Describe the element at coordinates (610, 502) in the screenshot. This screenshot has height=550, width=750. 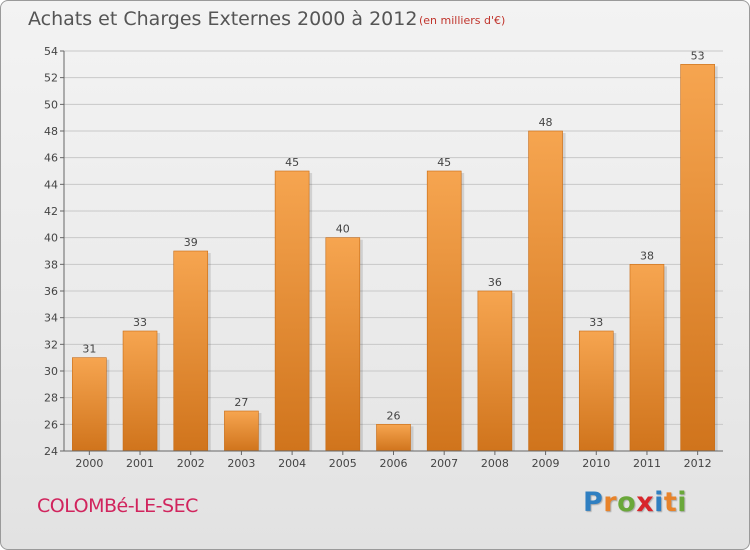
I see `brand-letter: r` at that location.